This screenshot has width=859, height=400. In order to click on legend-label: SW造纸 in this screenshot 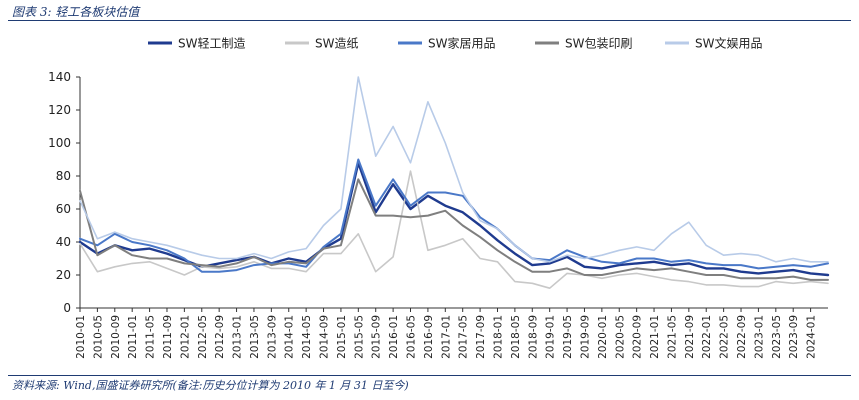, I will do `click(336, 44)`.